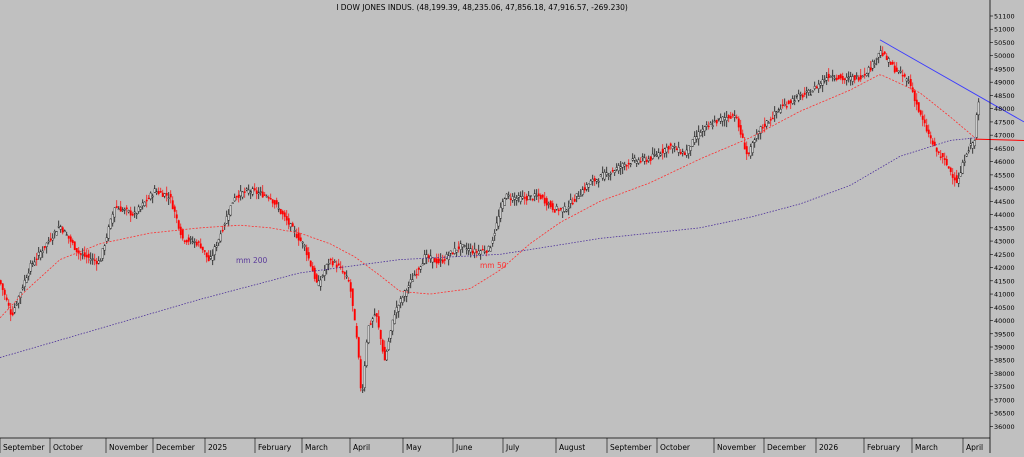 The height and width of the screenshot is (457, 1024). I want to click on y-tick-label: 38500, so click(1004, 361).